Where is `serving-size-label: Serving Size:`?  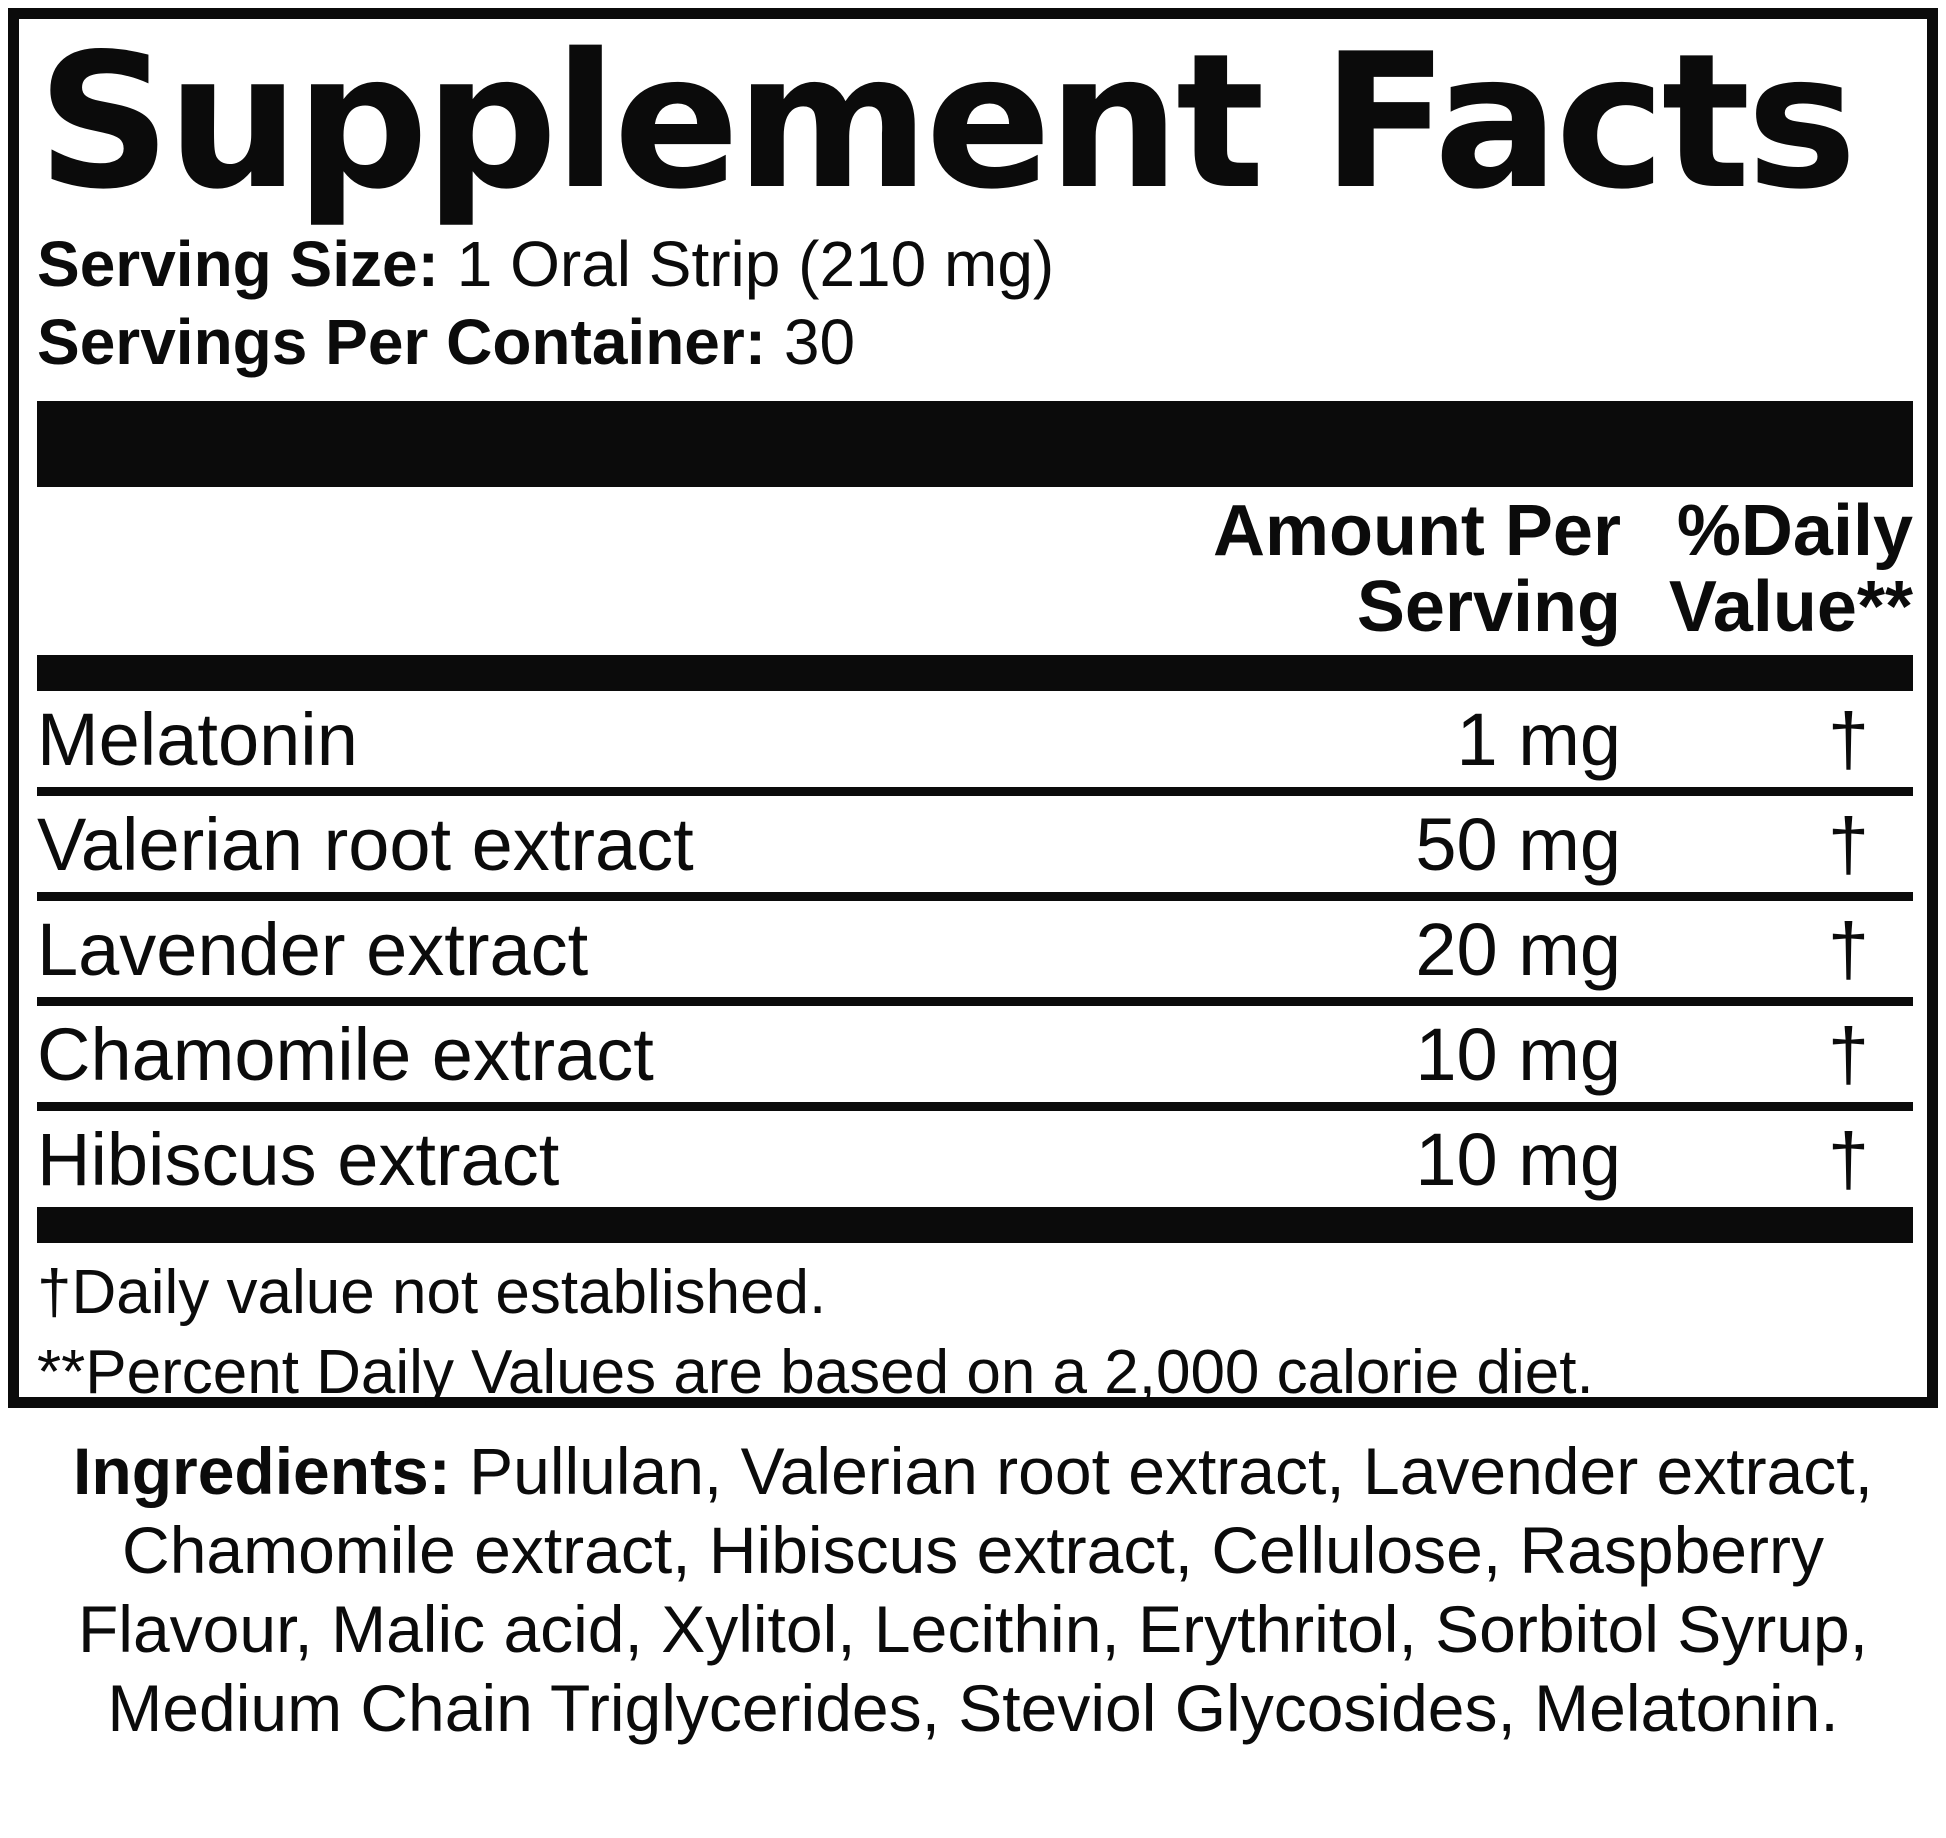
serving-size-label: Serving Size: is located at coordinates (238, 264).